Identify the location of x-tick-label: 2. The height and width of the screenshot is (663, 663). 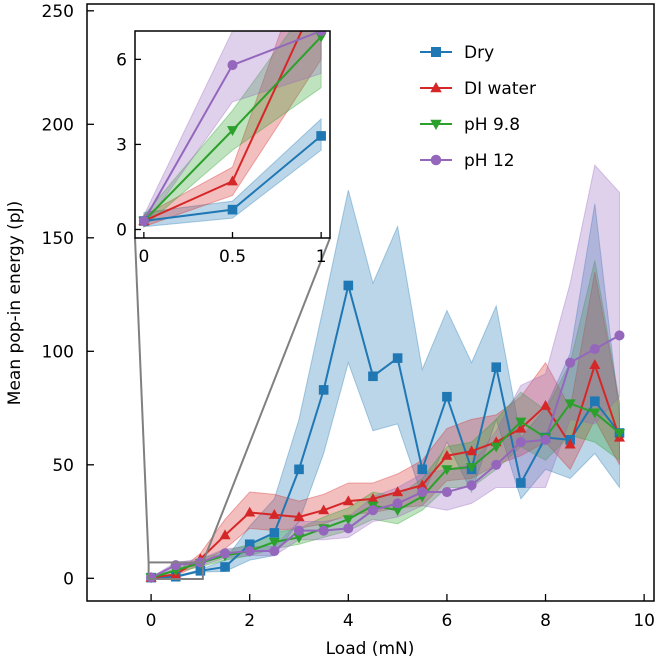
(249, 621).